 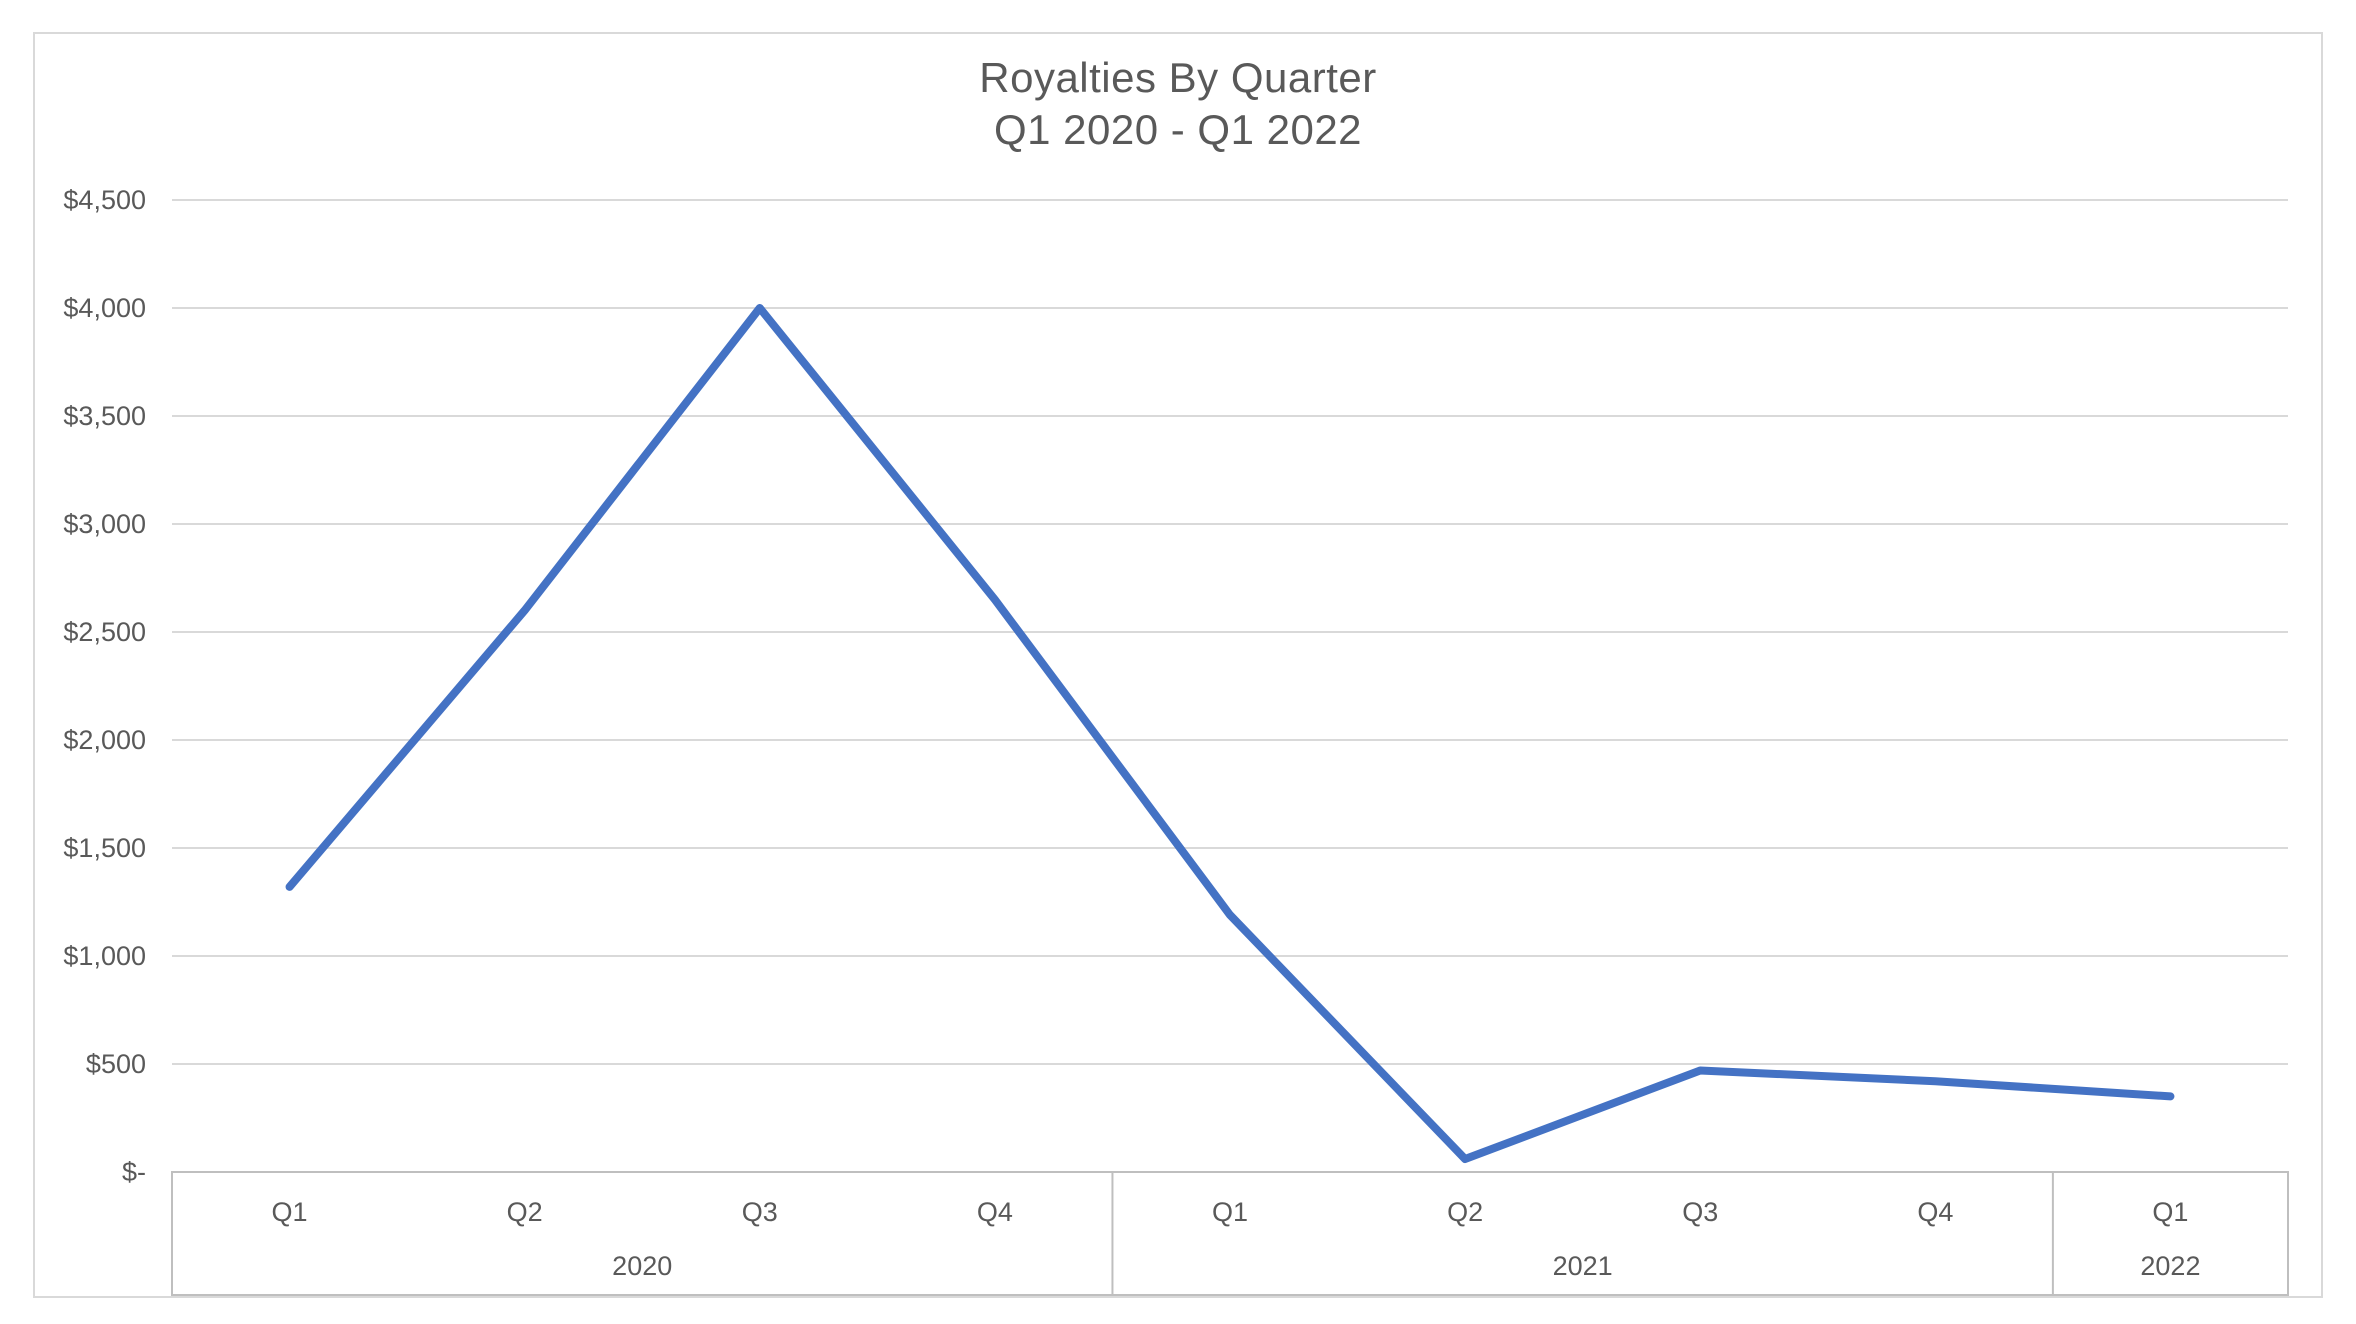 I want to click on category-axis-box, so click(x=1230, y=1233).